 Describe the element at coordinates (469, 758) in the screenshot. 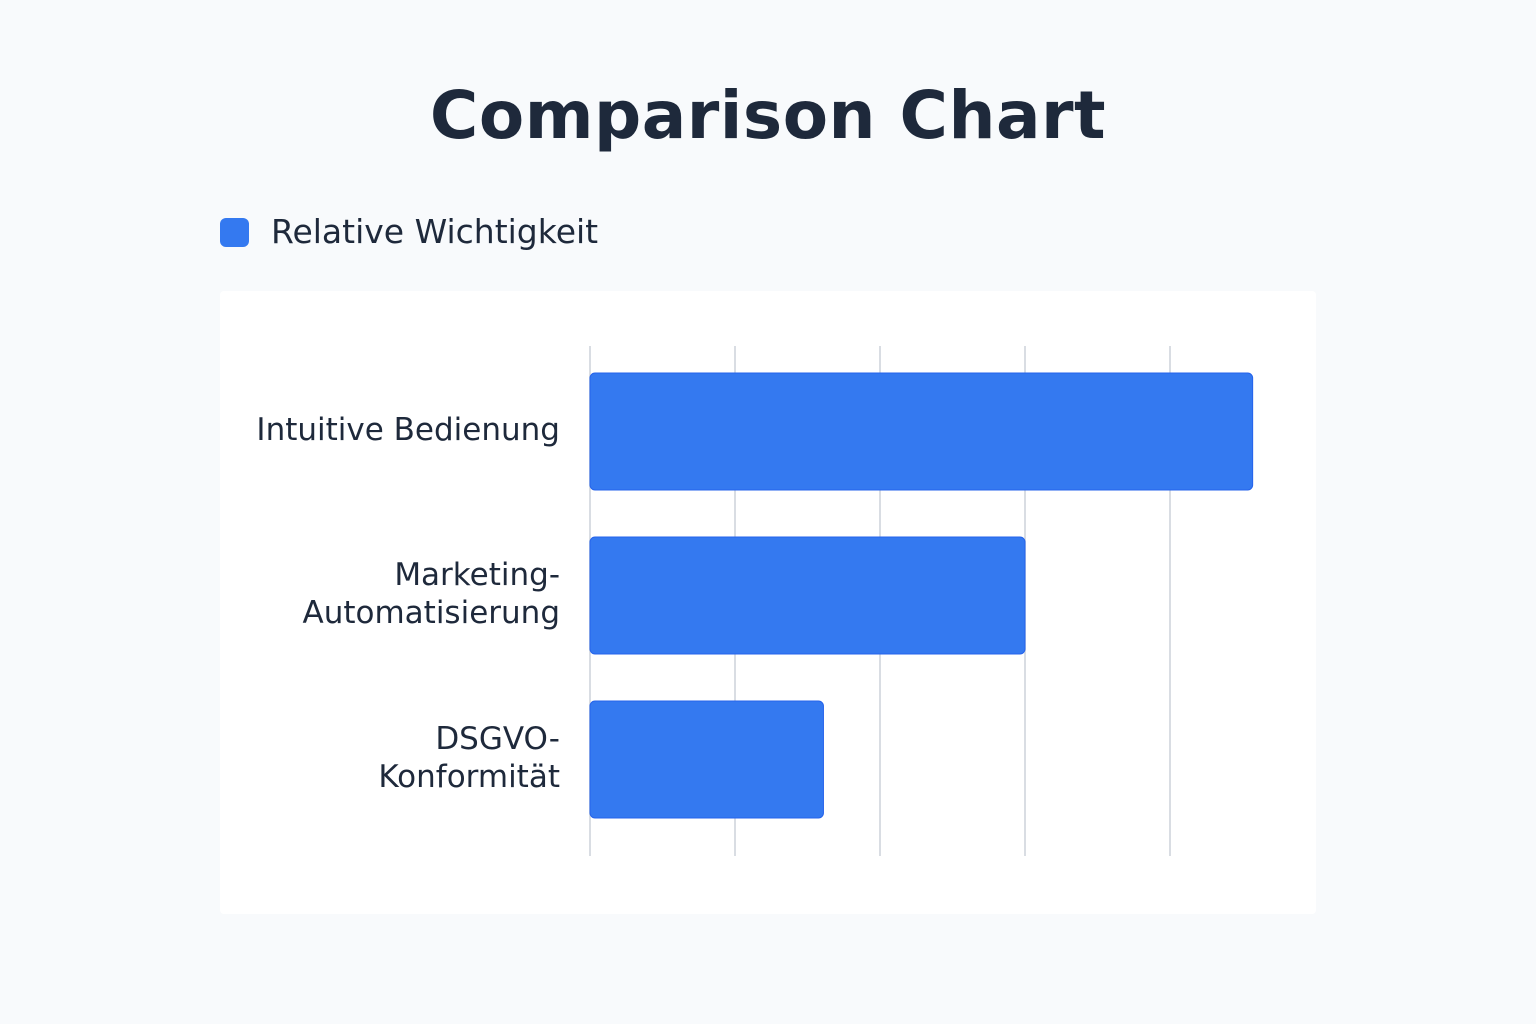

I see `category-label: DSGVO-Konformität` at that location.